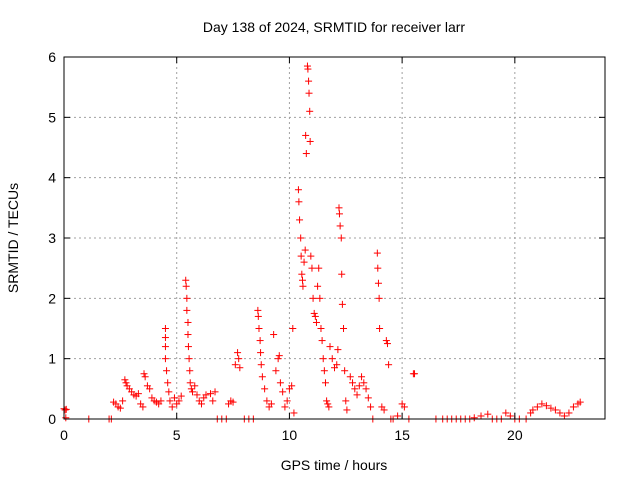 The width and height of the screenshot is (640, 480). I want to click on y-axis-title: SRMTID / TECUs, so click(13, 238).